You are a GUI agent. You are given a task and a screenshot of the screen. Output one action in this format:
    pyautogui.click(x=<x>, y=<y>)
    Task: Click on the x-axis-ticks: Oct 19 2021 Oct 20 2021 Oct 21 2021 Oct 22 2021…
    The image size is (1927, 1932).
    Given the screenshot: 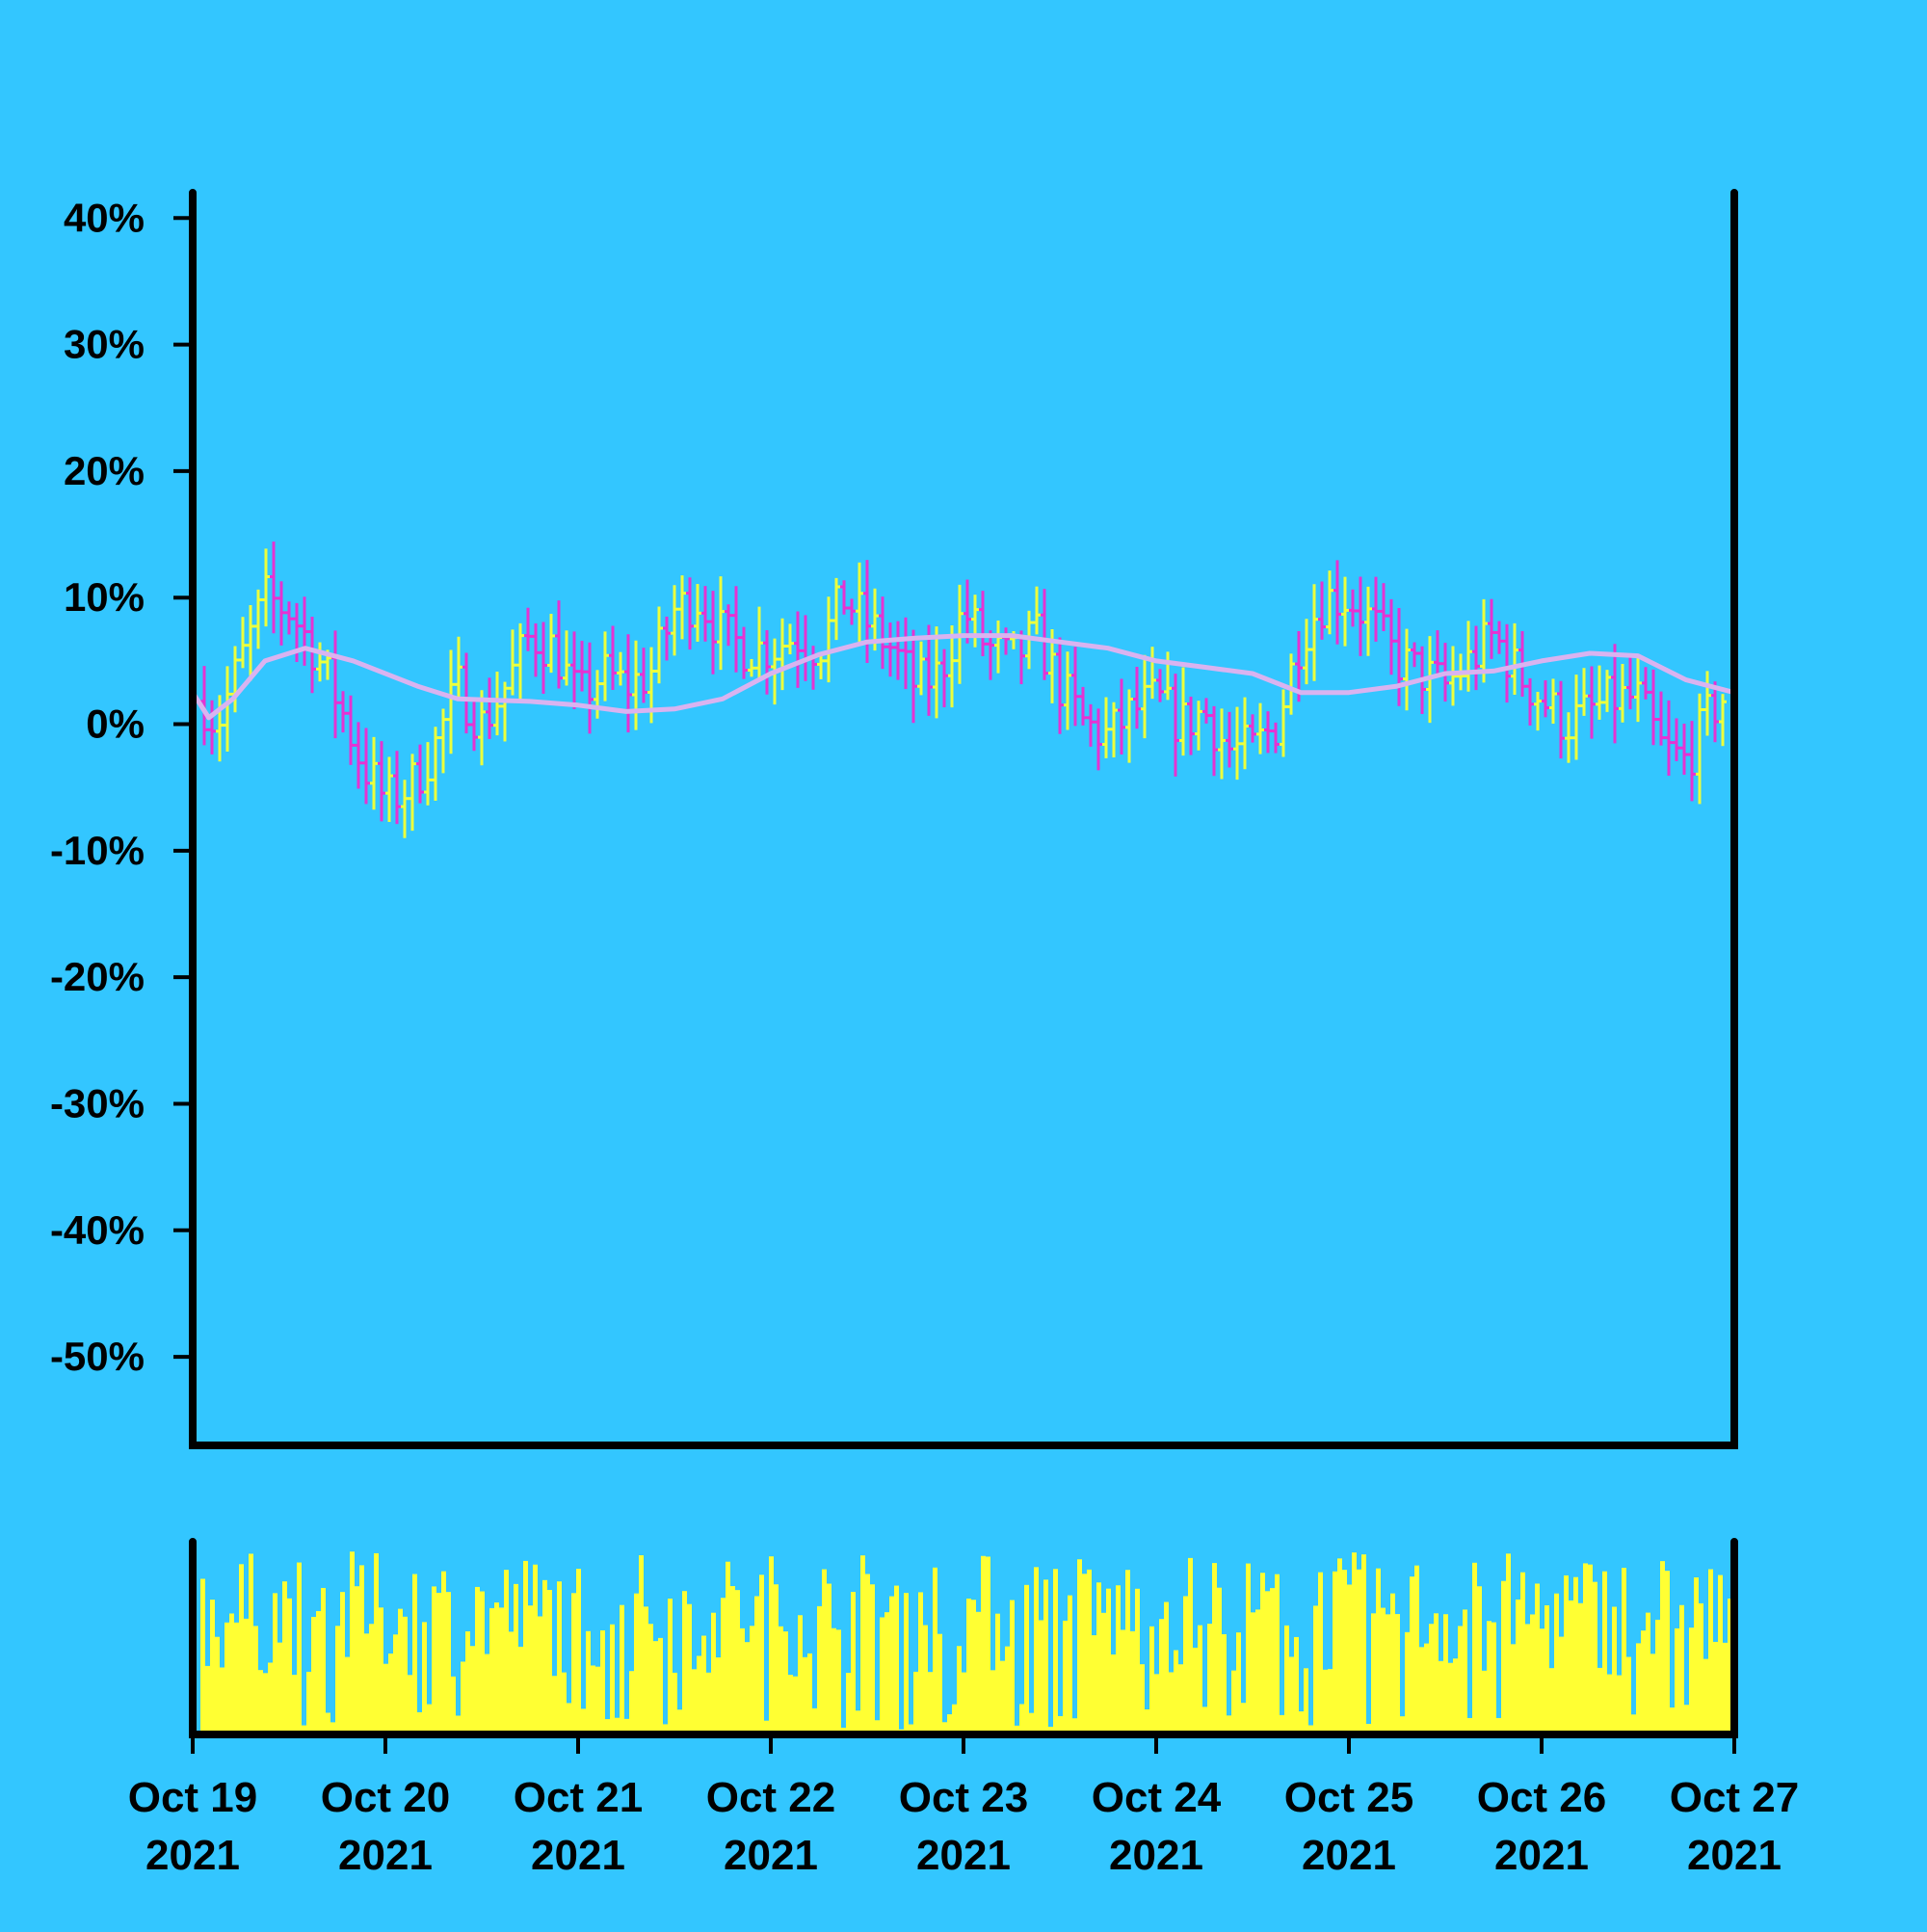 What is the action you would take?
    pyautogui.click(x=963, y=1806)
    